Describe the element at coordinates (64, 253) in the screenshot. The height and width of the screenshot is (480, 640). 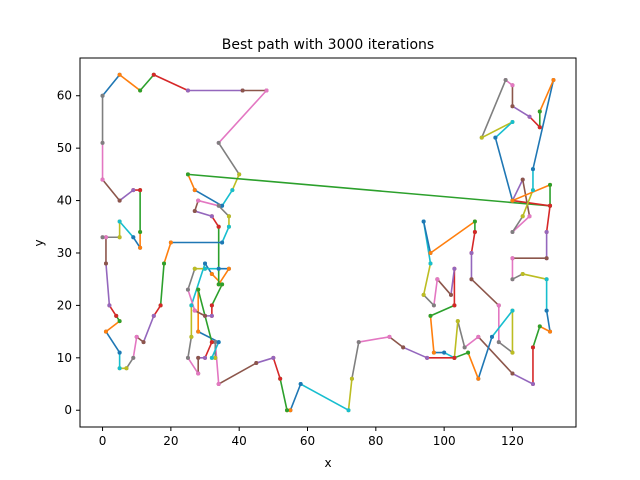
I see `y-tick-label: 30` at that location.